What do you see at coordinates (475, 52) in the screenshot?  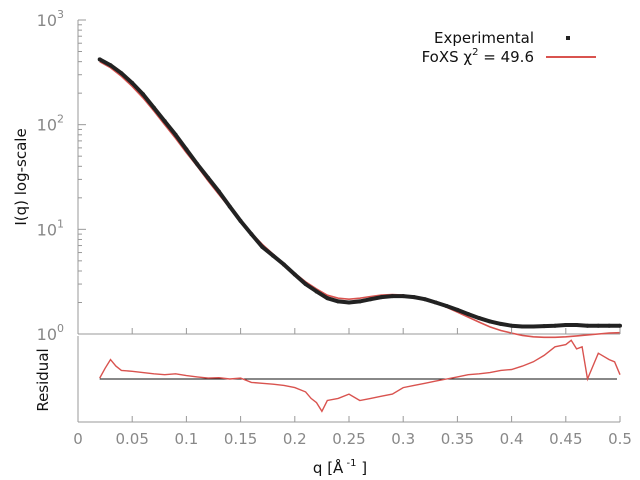 I see `legend-fit-sup: 2` at bounding box center [475, 52].